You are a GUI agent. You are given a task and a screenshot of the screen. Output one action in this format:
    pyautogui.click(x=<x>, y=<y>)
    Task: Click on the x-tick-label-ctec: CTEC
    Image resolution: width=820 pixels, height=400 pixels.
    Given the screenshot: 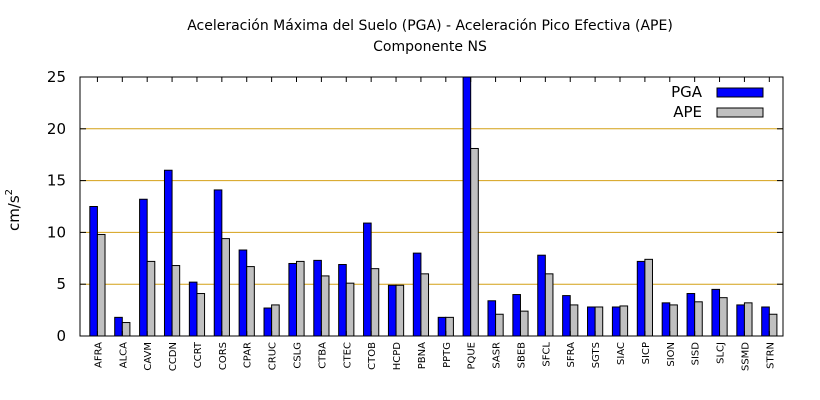 What is the action you would take?
    pyautogui.click(x=347, y=355)
    